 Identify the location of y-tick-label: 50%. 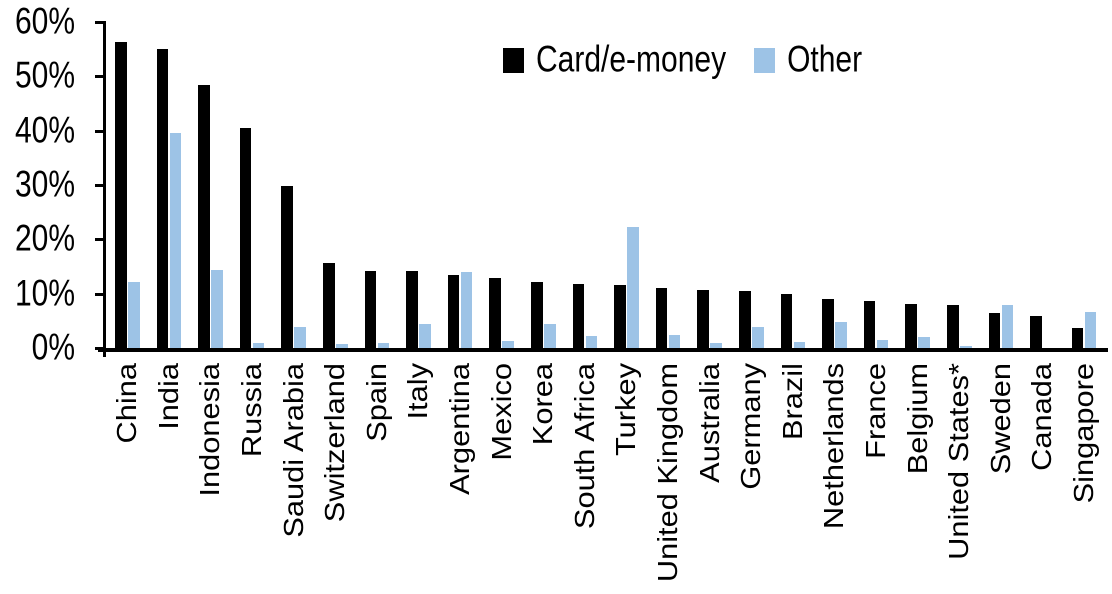
(37, 76).